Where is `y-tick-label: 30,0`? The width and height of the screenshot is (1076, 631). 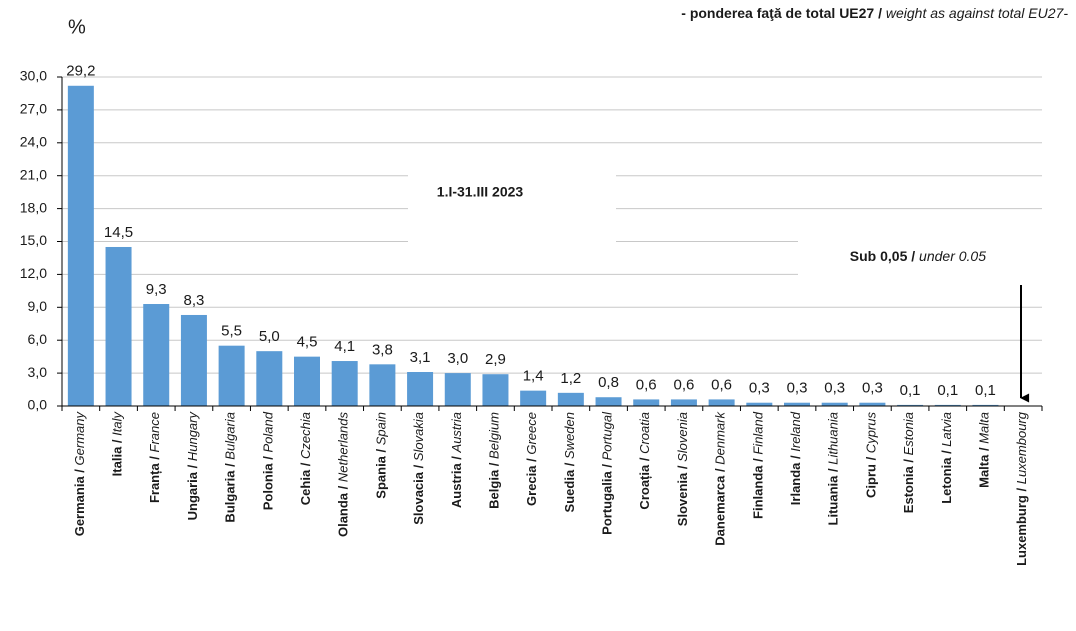 y-tick-label: 30,0 is located at coordinates (33, 76).